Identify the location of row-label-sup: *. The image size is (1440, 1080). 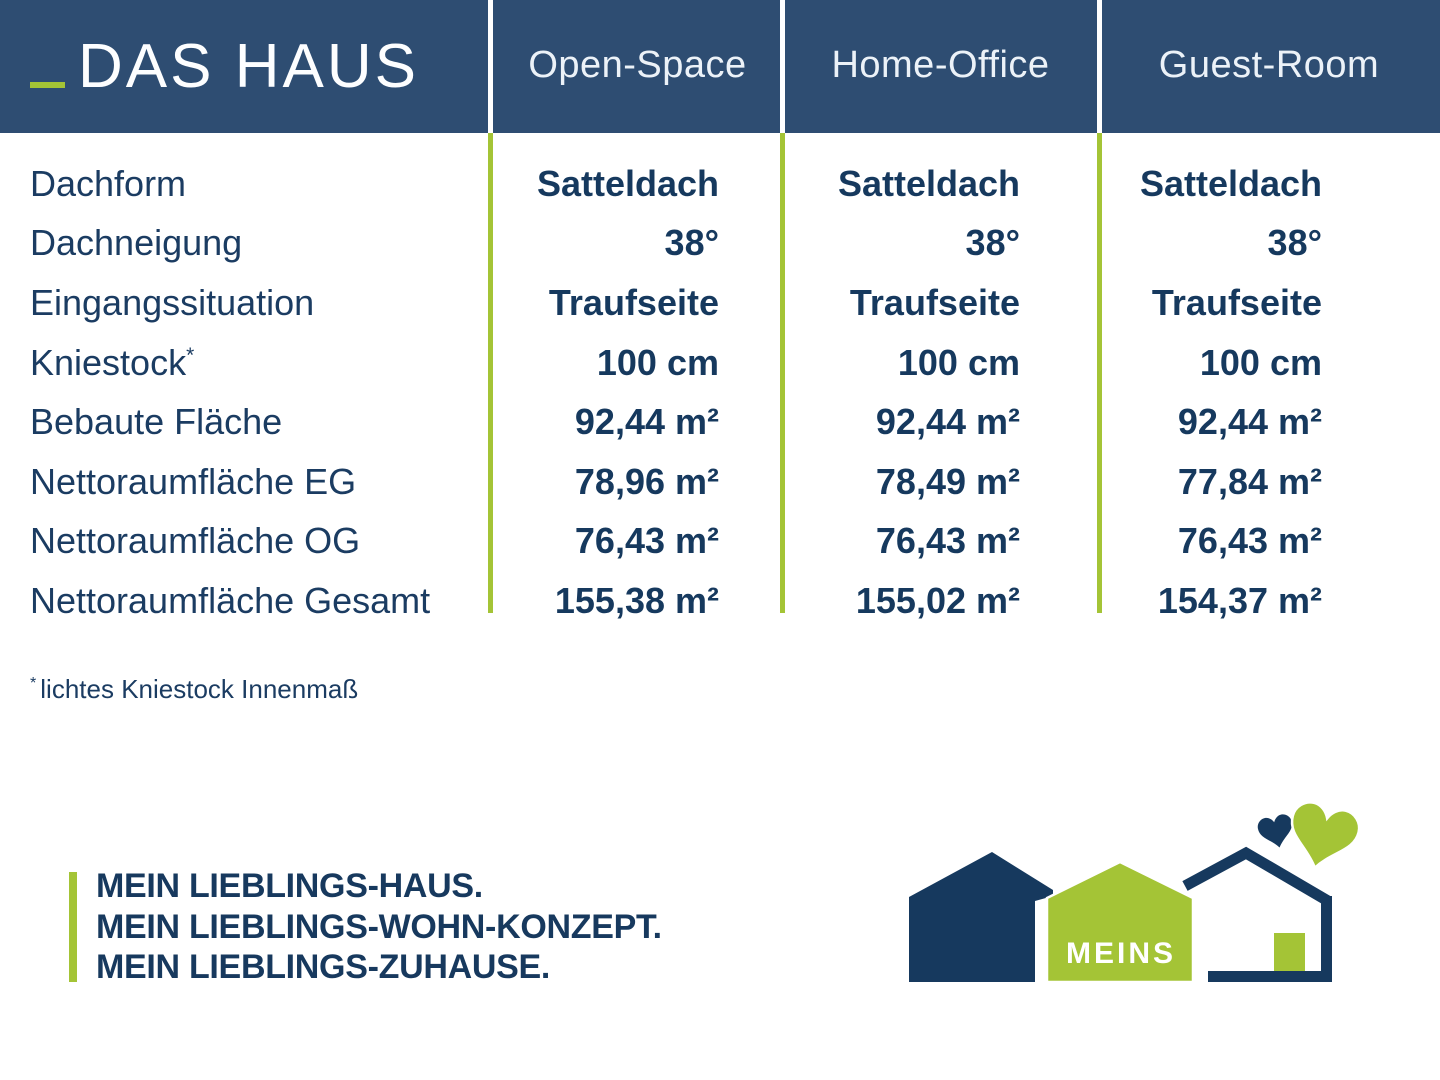
(190, 355).